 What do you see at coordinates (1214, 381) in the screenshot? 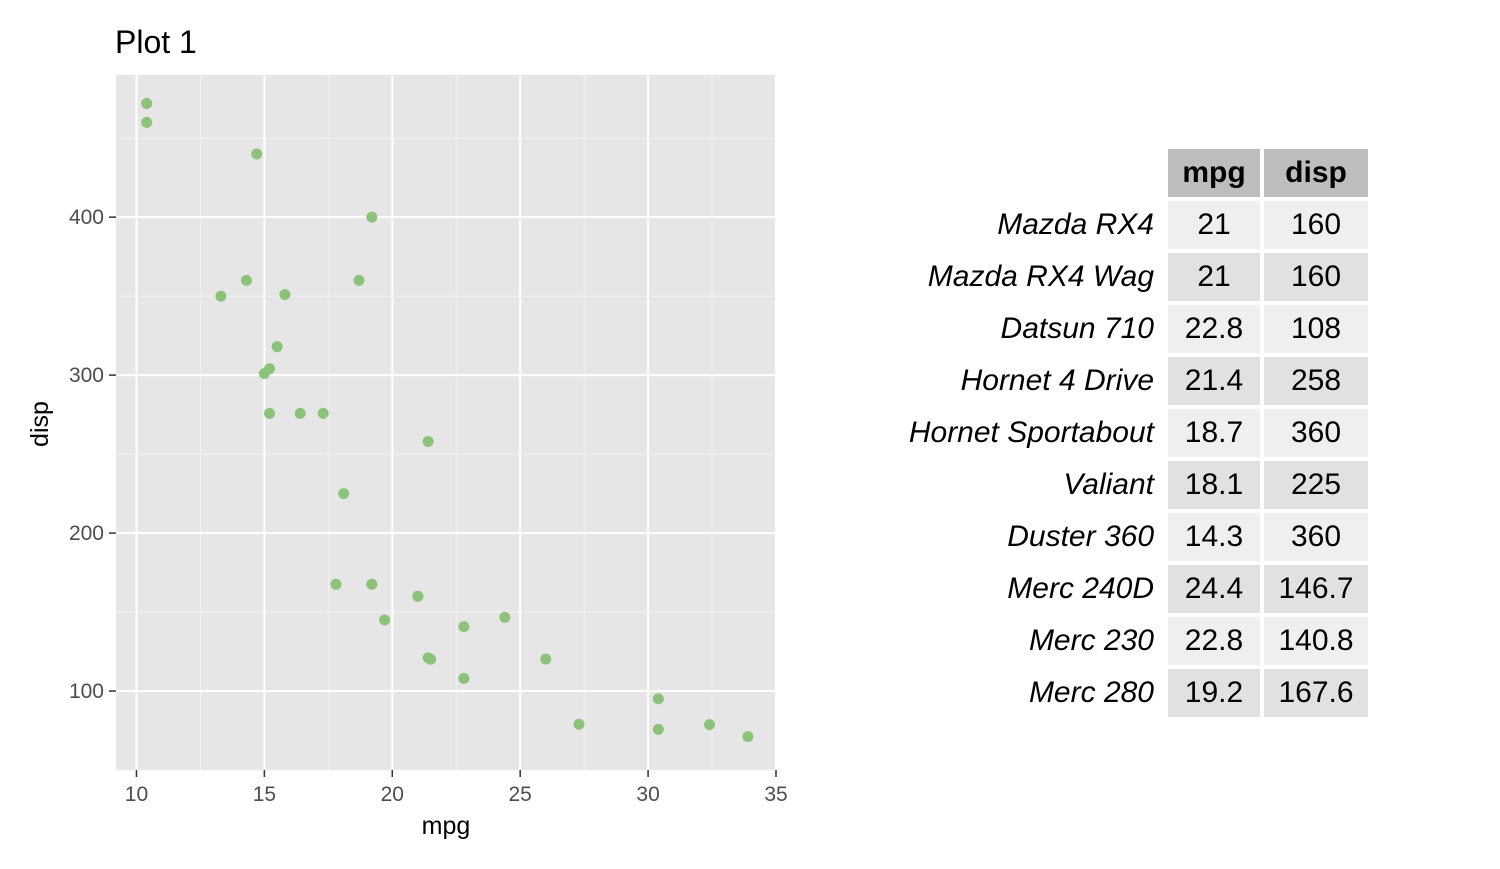
I see `cell-mpg: 21.4` at bounding box center [1214, 381].